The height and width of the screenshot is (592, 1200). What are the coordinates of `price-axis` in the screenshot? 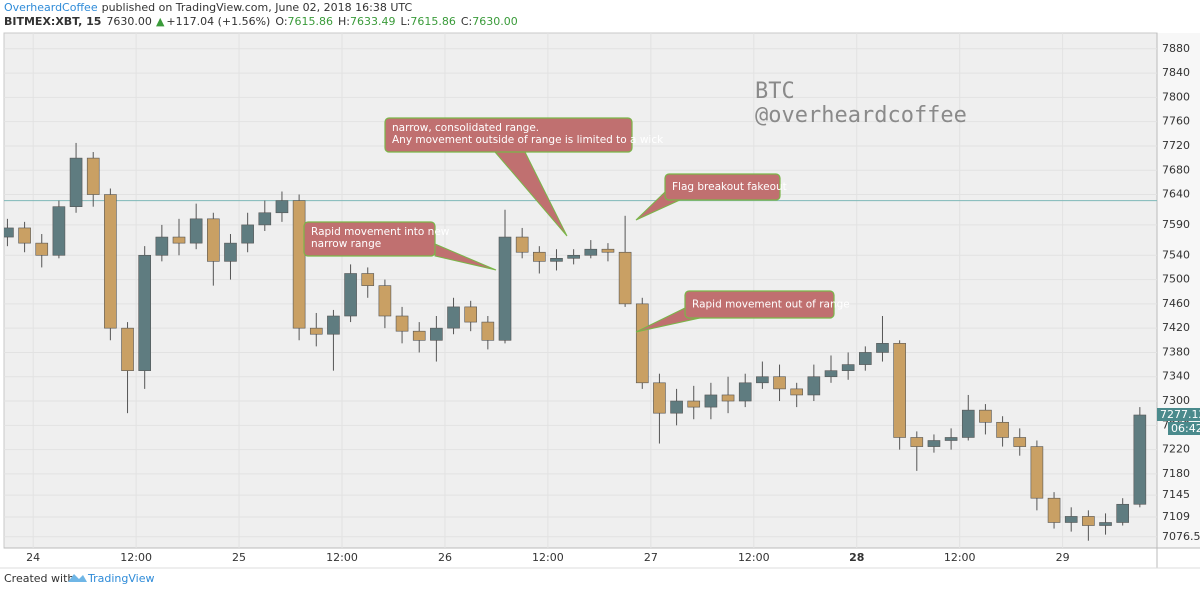 It's located at (1178, 290).